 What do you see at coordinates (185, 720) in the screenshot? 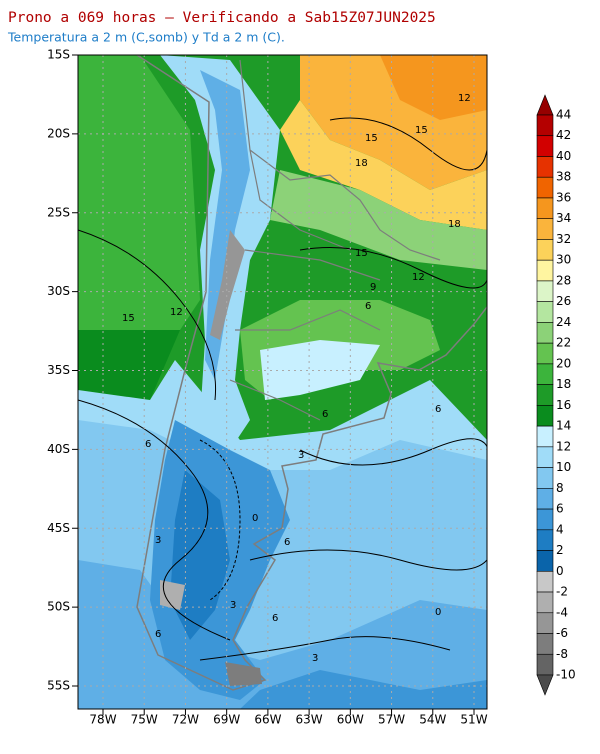
I see `lon-label: 72W` at bounding box center [185, 720].